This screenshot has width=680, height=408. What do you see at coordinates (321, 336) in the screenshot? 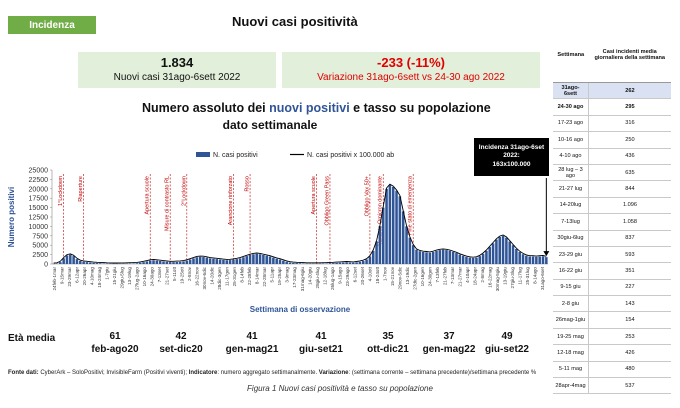
I see `age-value: 41` at bounding box center [321, 336].